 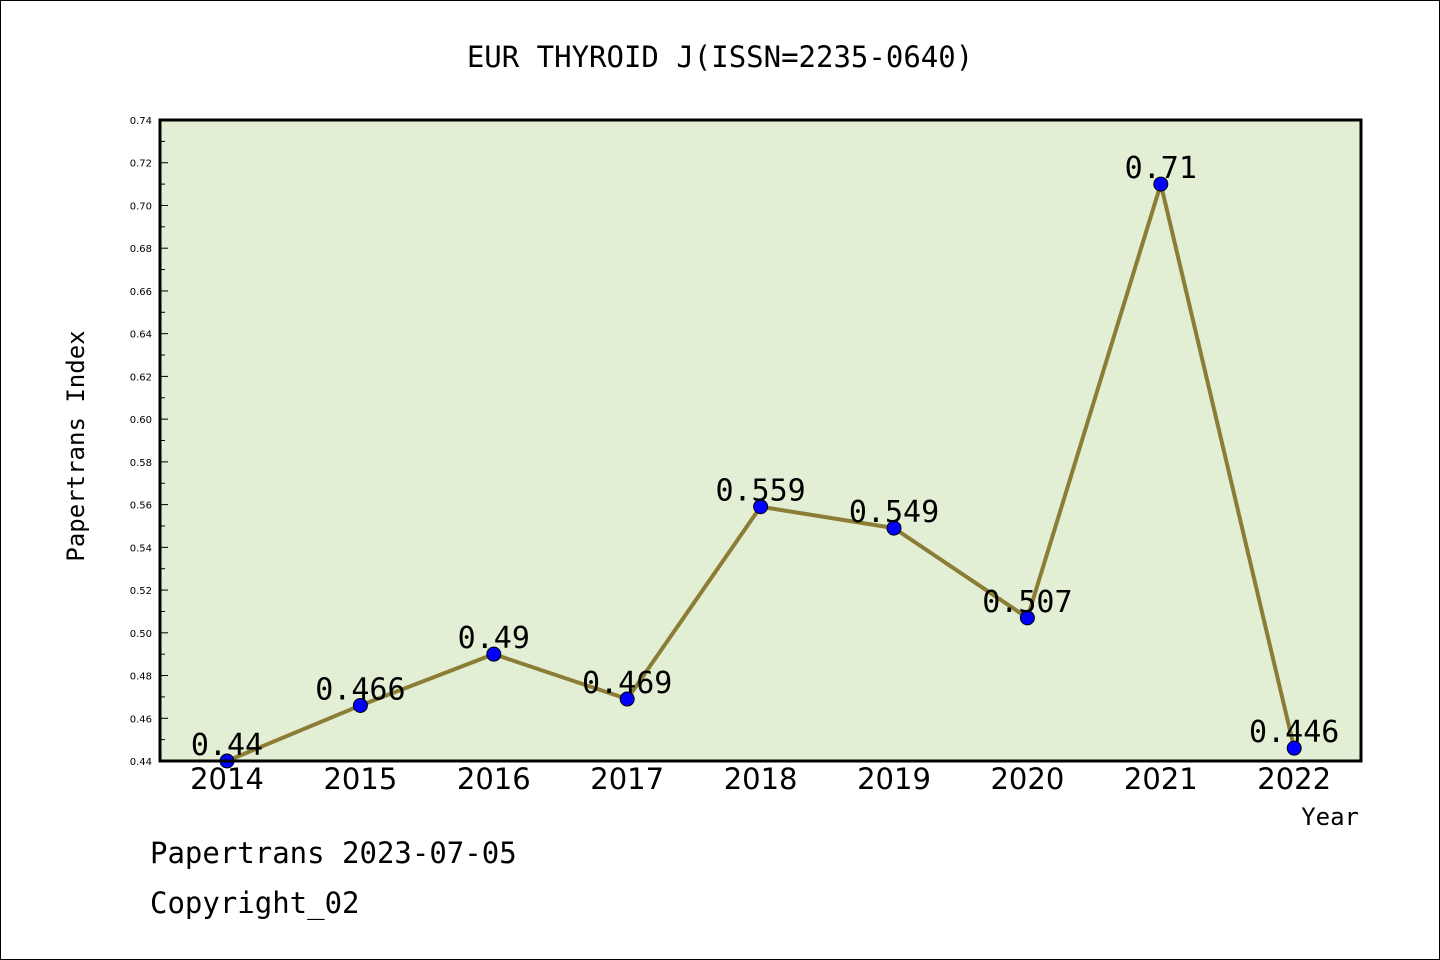 I want to click on x-tick-label: 2022, so click(x=1294, y=779).